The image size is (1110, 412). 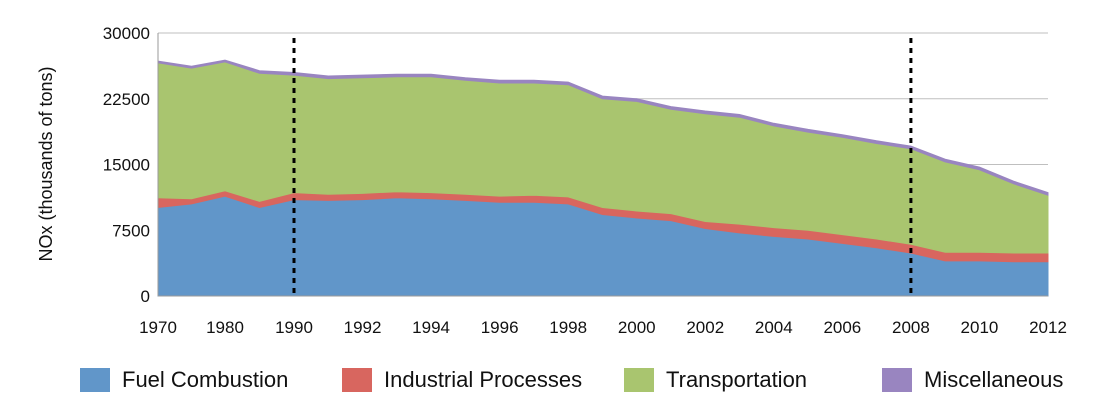 What do you see at coordinates (131, 230) in the screenshot?
I see `y-tick-label: 7500` at bounding box center [131, 230].